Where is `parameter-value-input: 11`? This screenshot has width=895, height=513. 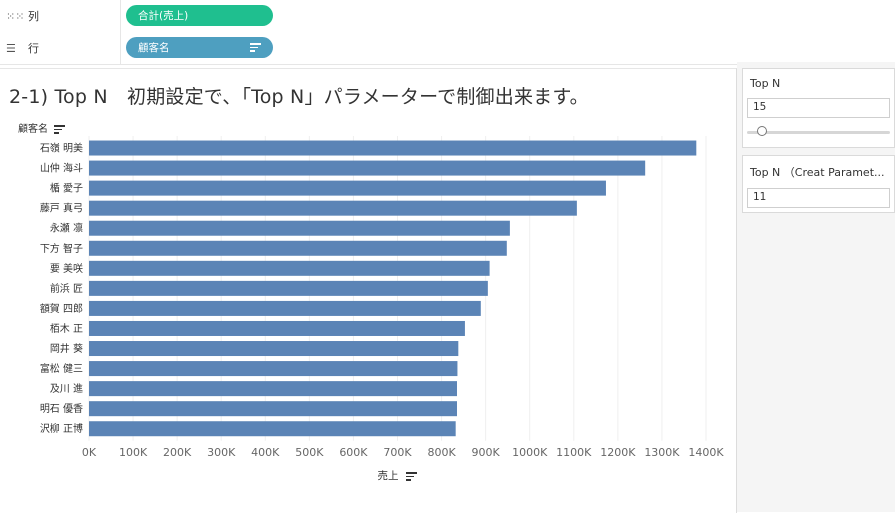 parameter-value-input: 11 is located at coordinates (818, 198).